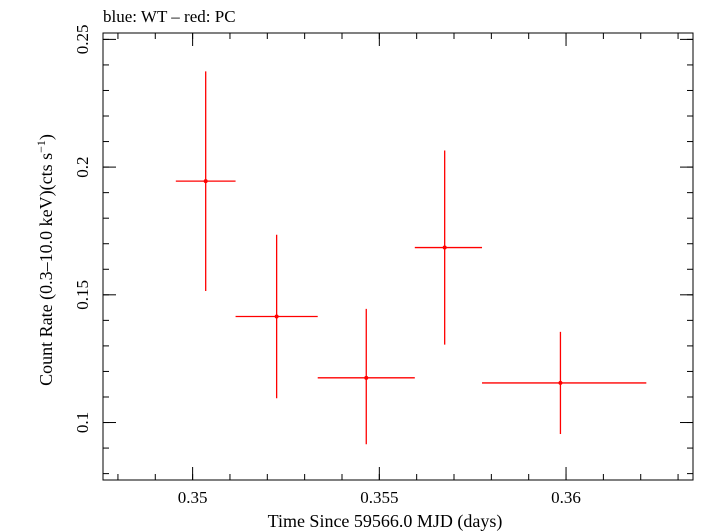 The height and width of the screenshot is (532, 709). What do you see at coordinates (169, 16) in the screenshot?
I see `chart-title: blue: WT – red: PC` at bounding box center [169, 16].